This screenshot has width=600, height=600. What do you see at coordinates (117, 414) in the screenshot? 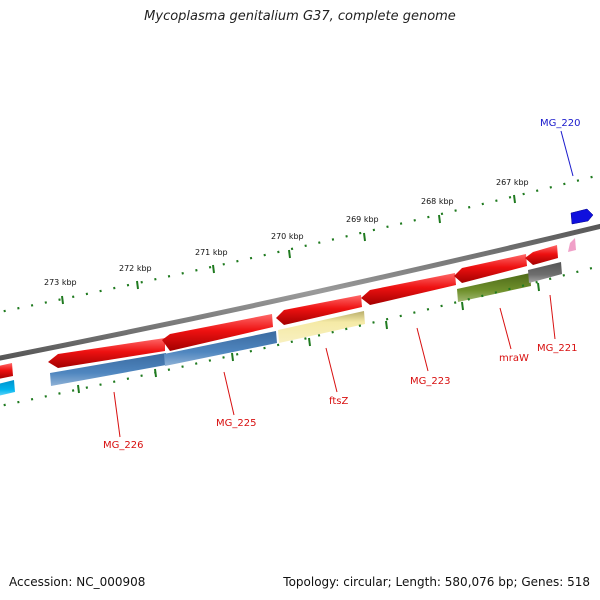
I see `connector-mg226` at bounding box center [117, 414].